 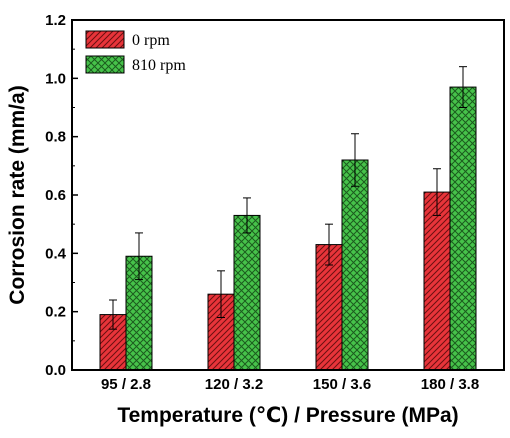 I want to click on y-tick-label: 0.2, so click(x=55, y=312).